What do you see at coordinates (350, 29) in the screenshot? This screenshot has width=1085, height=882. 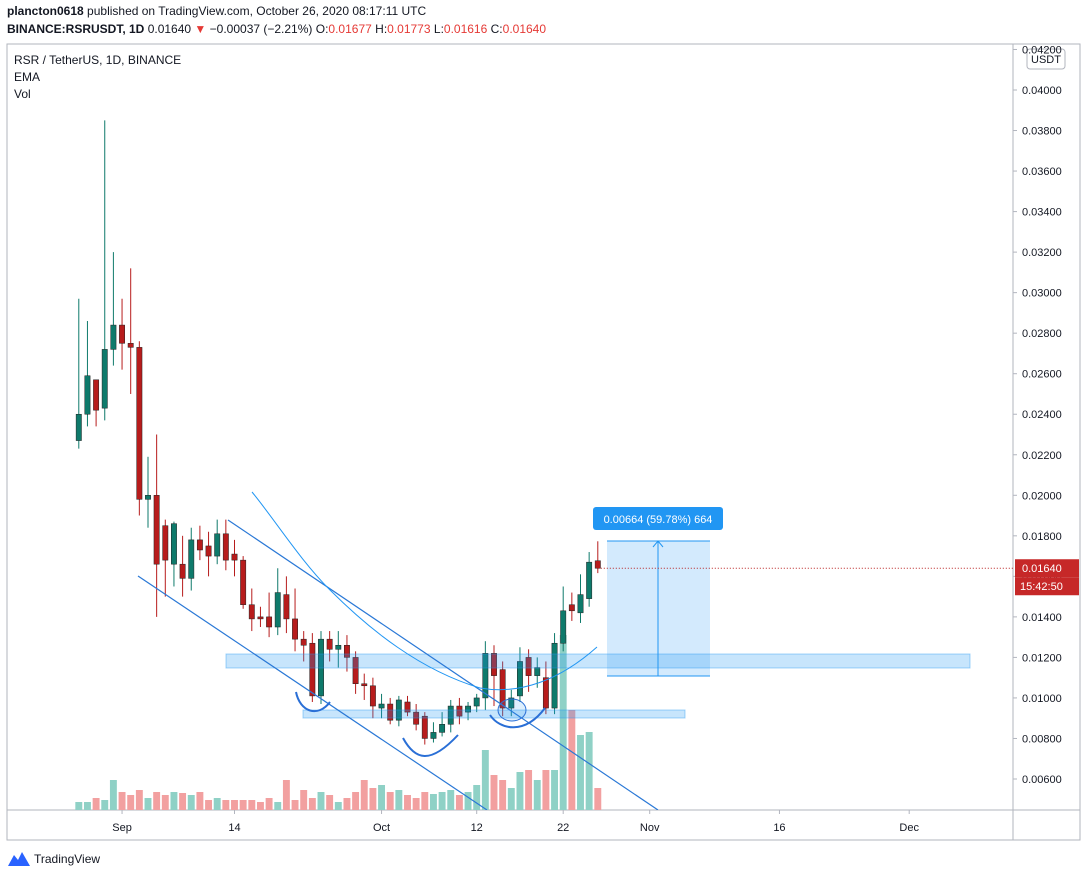 I see `o-value: 0.01677` at bounding box center [350, 29].